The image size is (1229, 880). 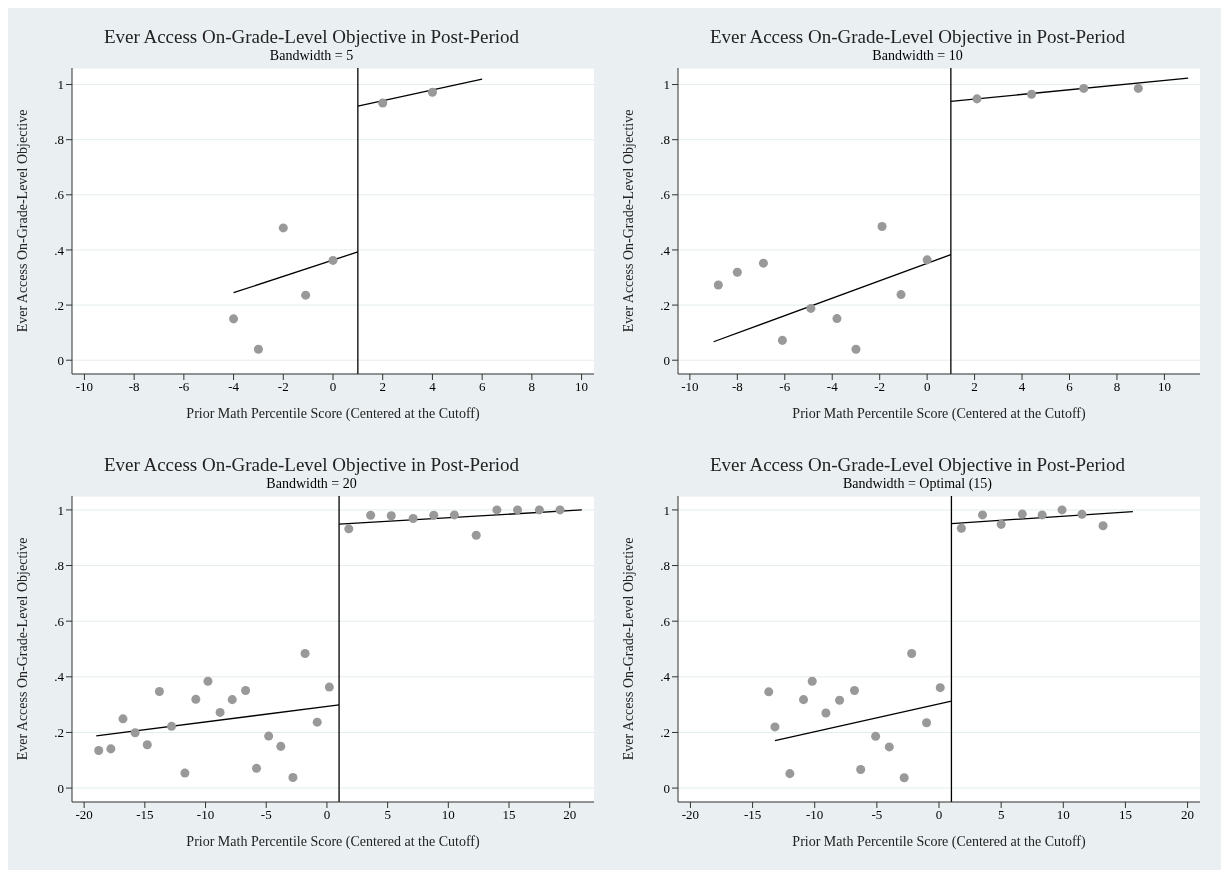 I want to click on chart-subtitle: Bandwidth = Optimal (15), so click(x=917, y=484).